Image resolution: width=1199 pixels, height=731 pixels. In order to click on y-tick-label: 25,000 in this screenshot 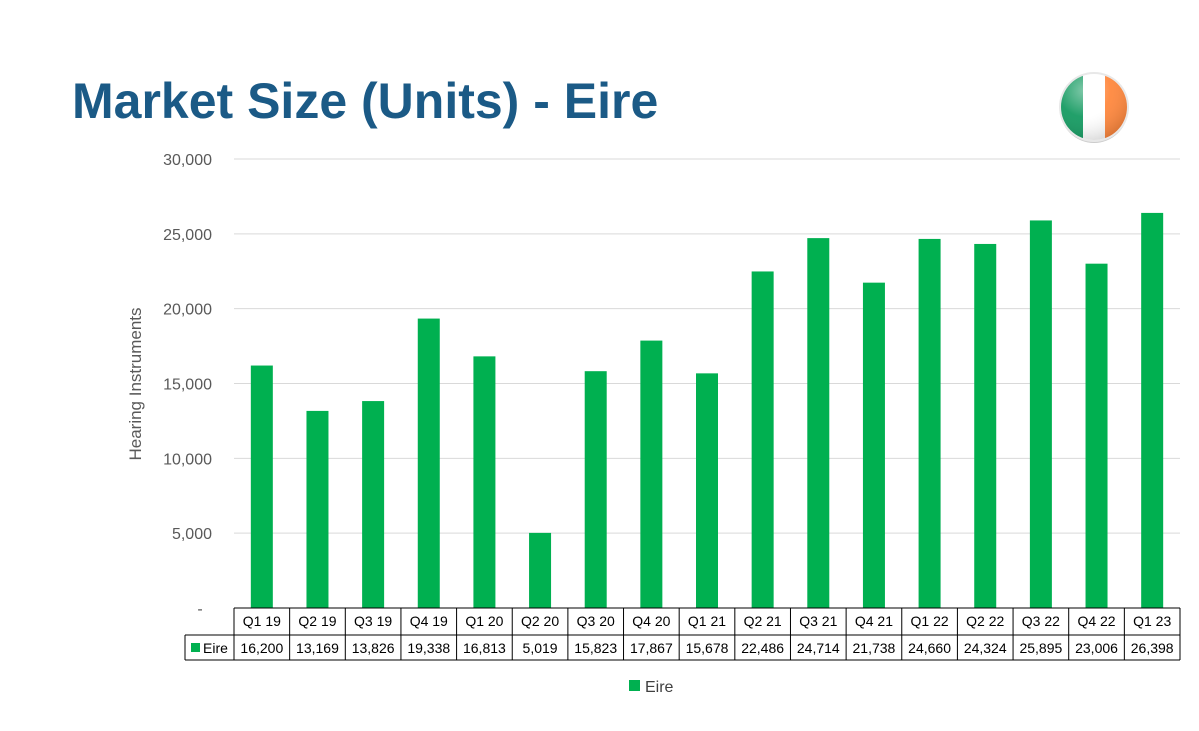, I will do `click(187, 235)`.